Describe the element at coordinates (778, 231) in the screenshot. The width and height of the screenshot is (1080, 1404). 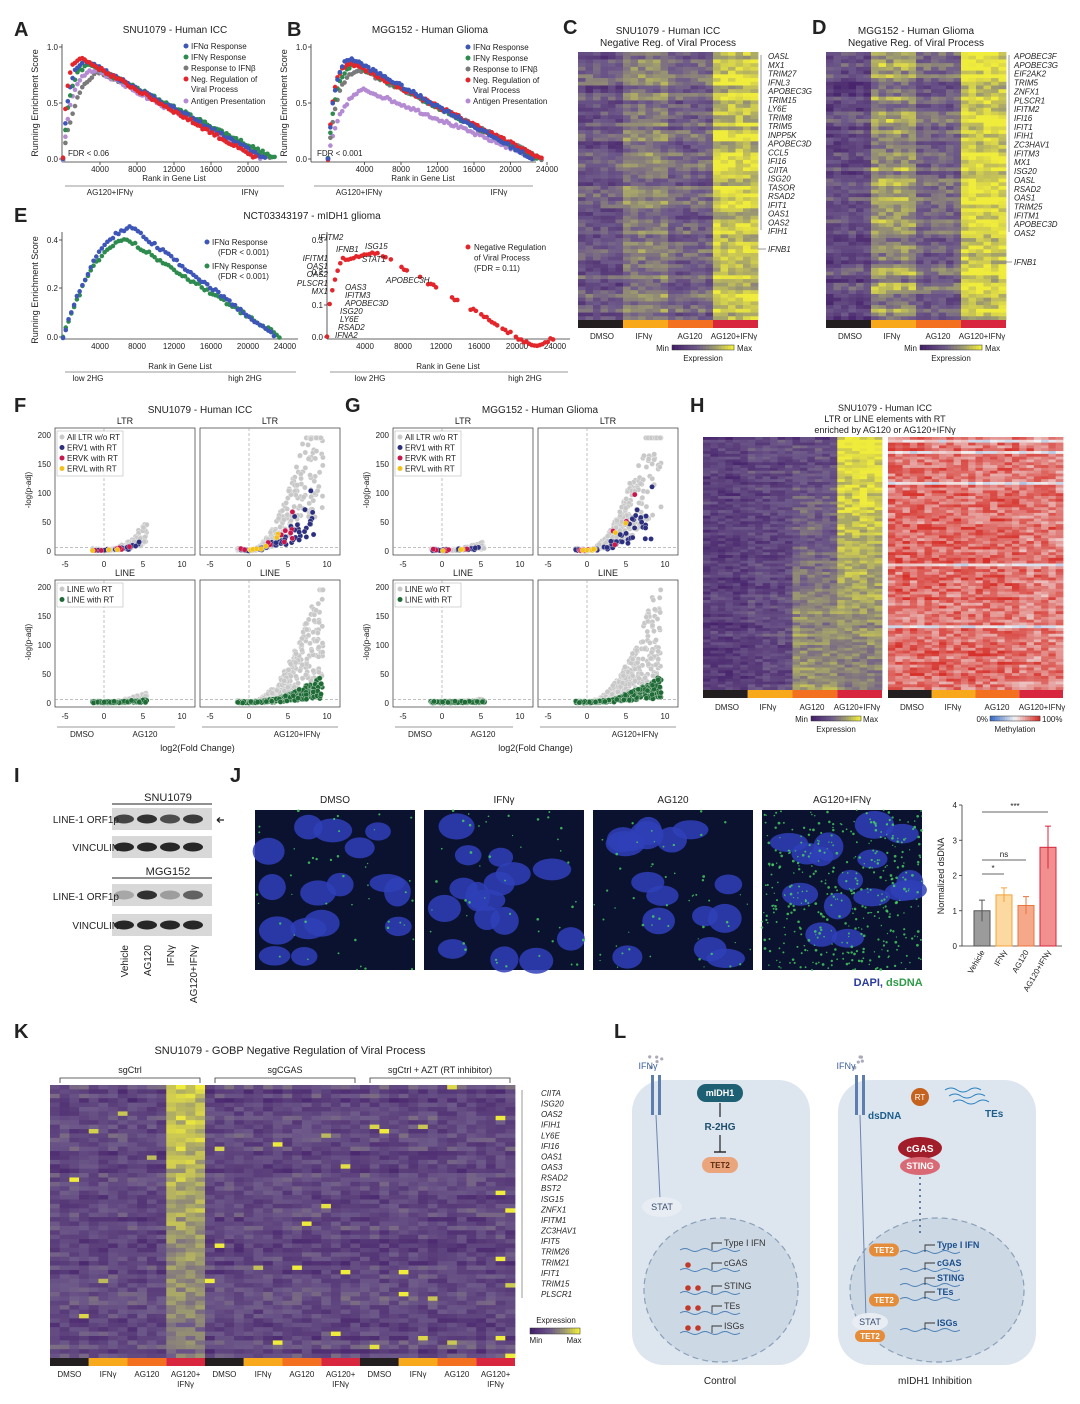
I see `gene-label: IFIH1` at that location.